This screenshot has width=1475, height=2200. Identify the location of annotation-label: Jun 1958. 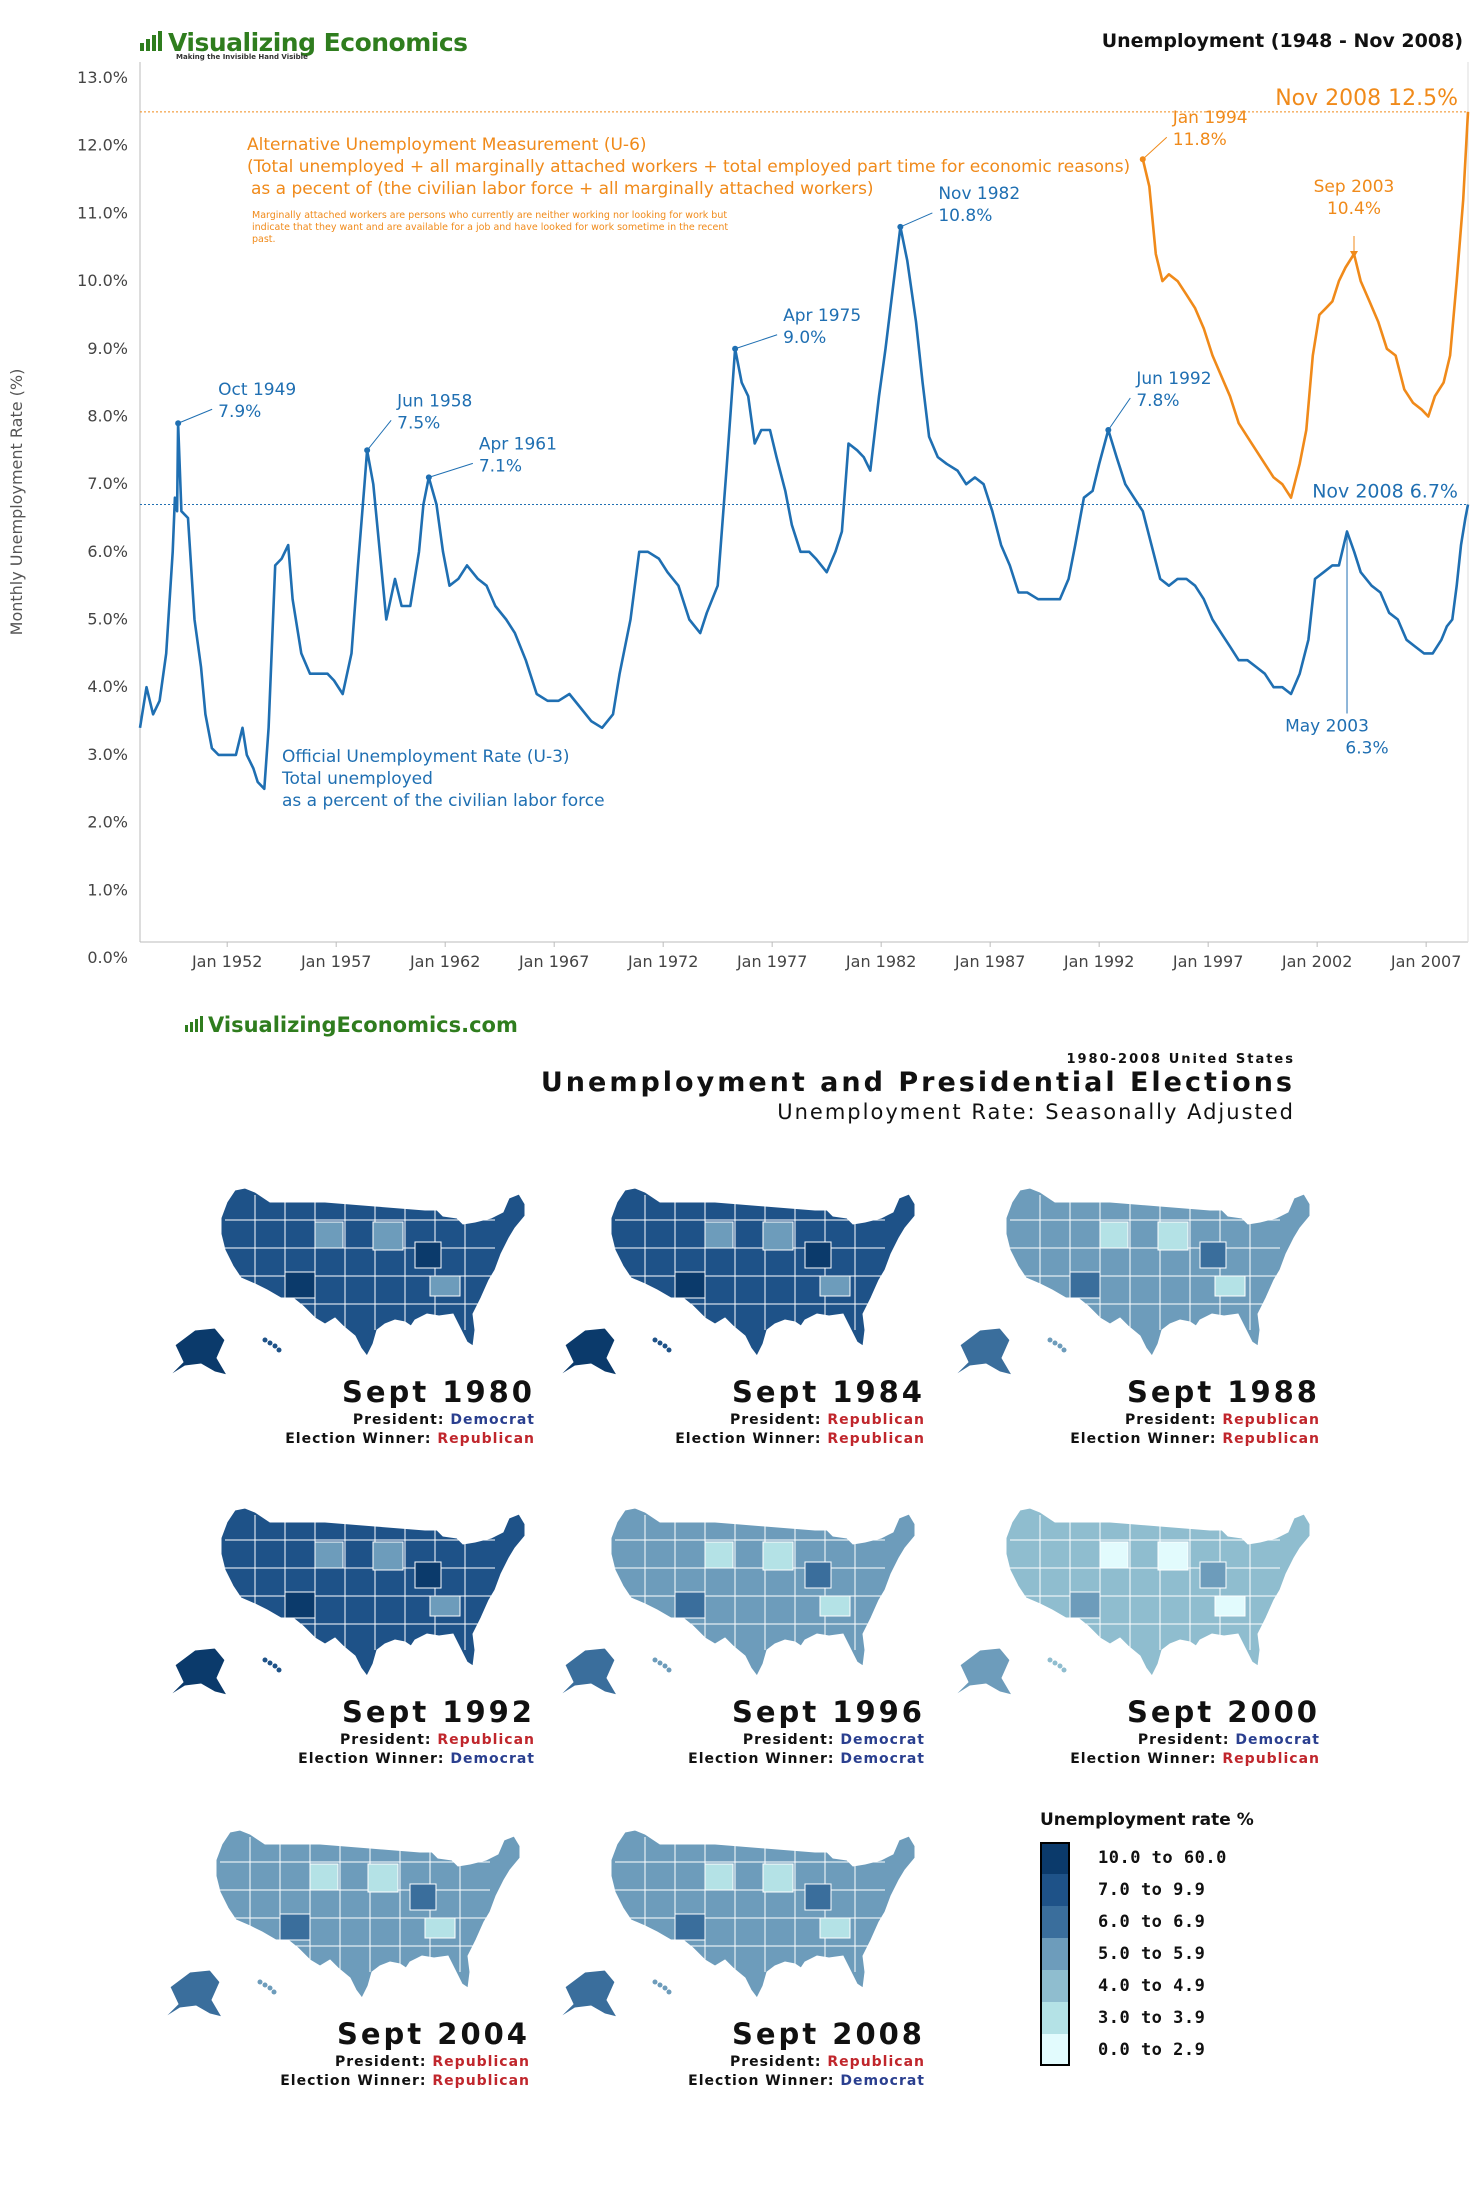
(434, 401).